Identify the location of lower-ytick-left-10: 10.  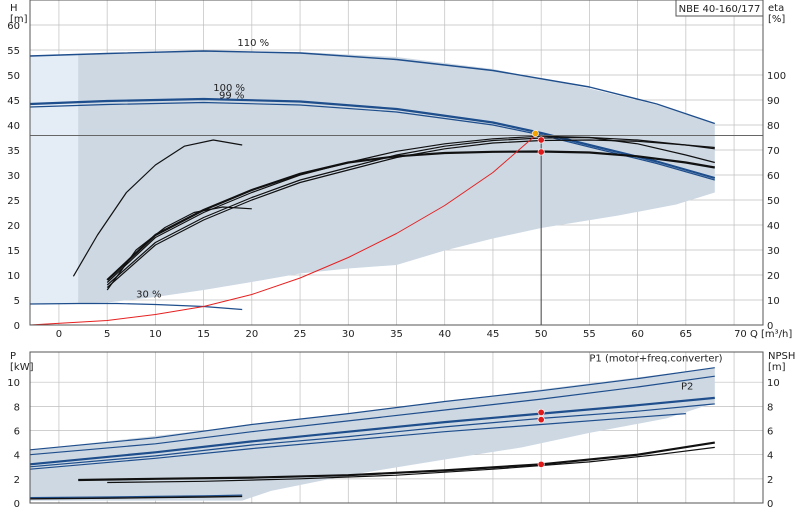
(13, 383).